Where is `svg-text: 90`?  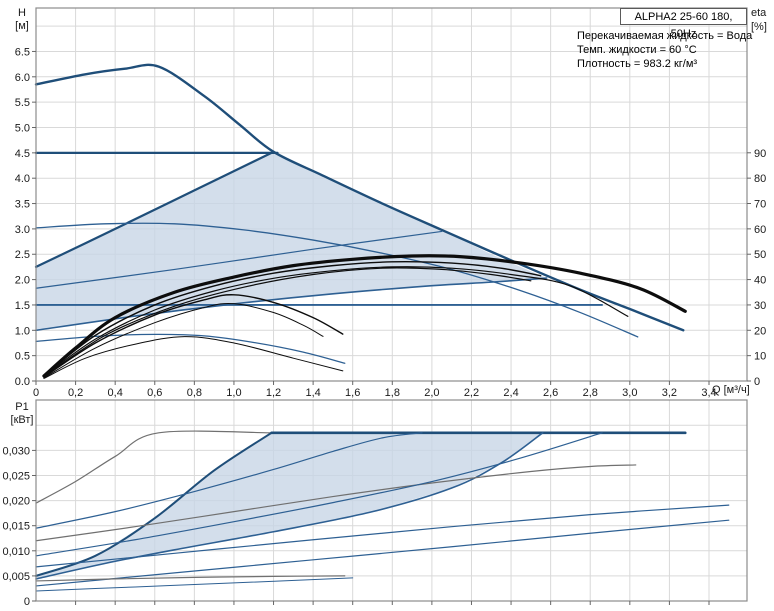
svg-text: 90 is located at coordinates (760, 154).